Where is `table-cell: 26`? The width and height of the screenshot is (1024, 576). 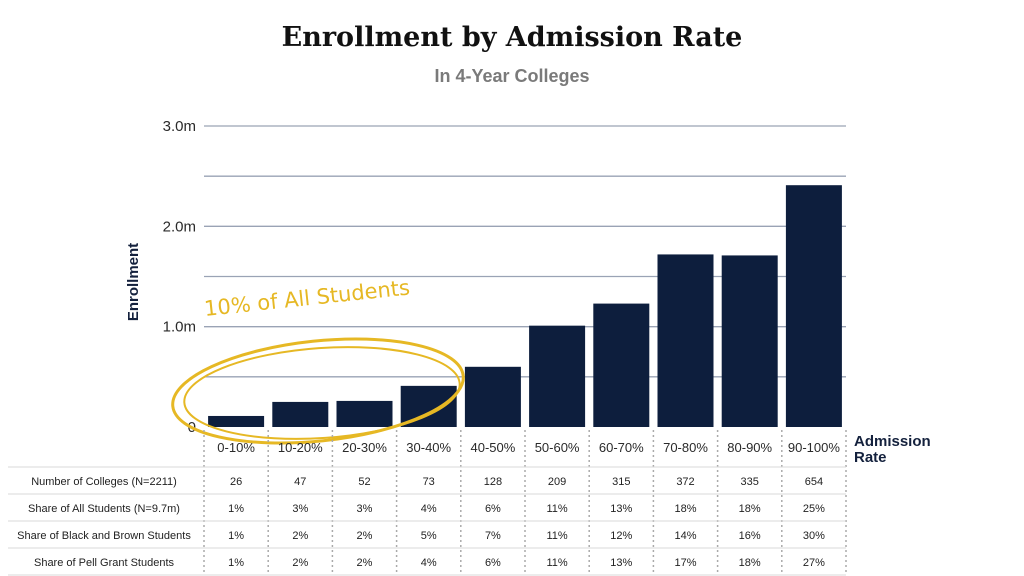 table-cell: 26 is located at coordinates (236, 482).